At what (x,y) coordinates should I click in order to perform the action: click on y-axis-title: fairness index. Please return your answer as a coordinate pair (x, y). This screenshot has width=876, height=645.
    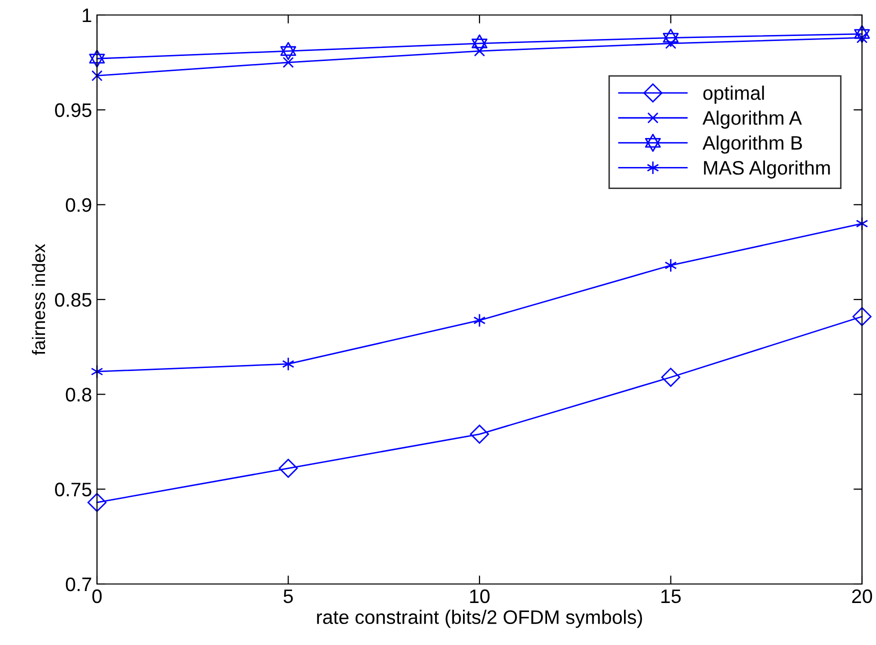
    Looking at the image, I should click on (39, 299).